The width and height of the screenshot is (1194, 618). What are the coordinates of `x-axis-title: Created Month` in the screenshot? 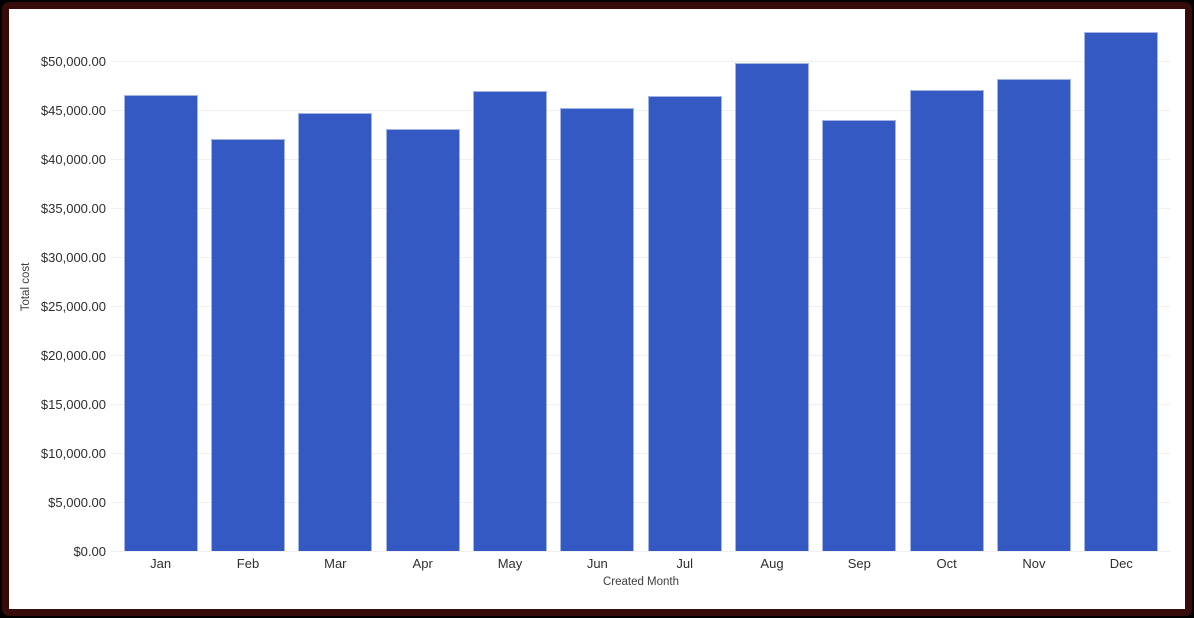 It's located at (641, 582).